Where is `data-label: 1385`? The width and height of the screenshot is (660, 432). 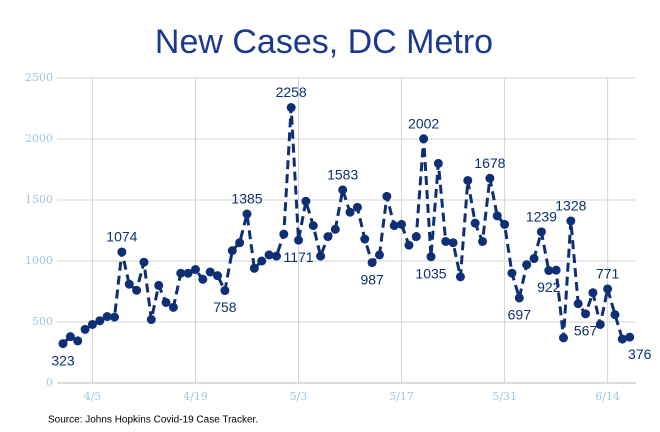 data-label: 1385 is located at coordinates (246, 199).